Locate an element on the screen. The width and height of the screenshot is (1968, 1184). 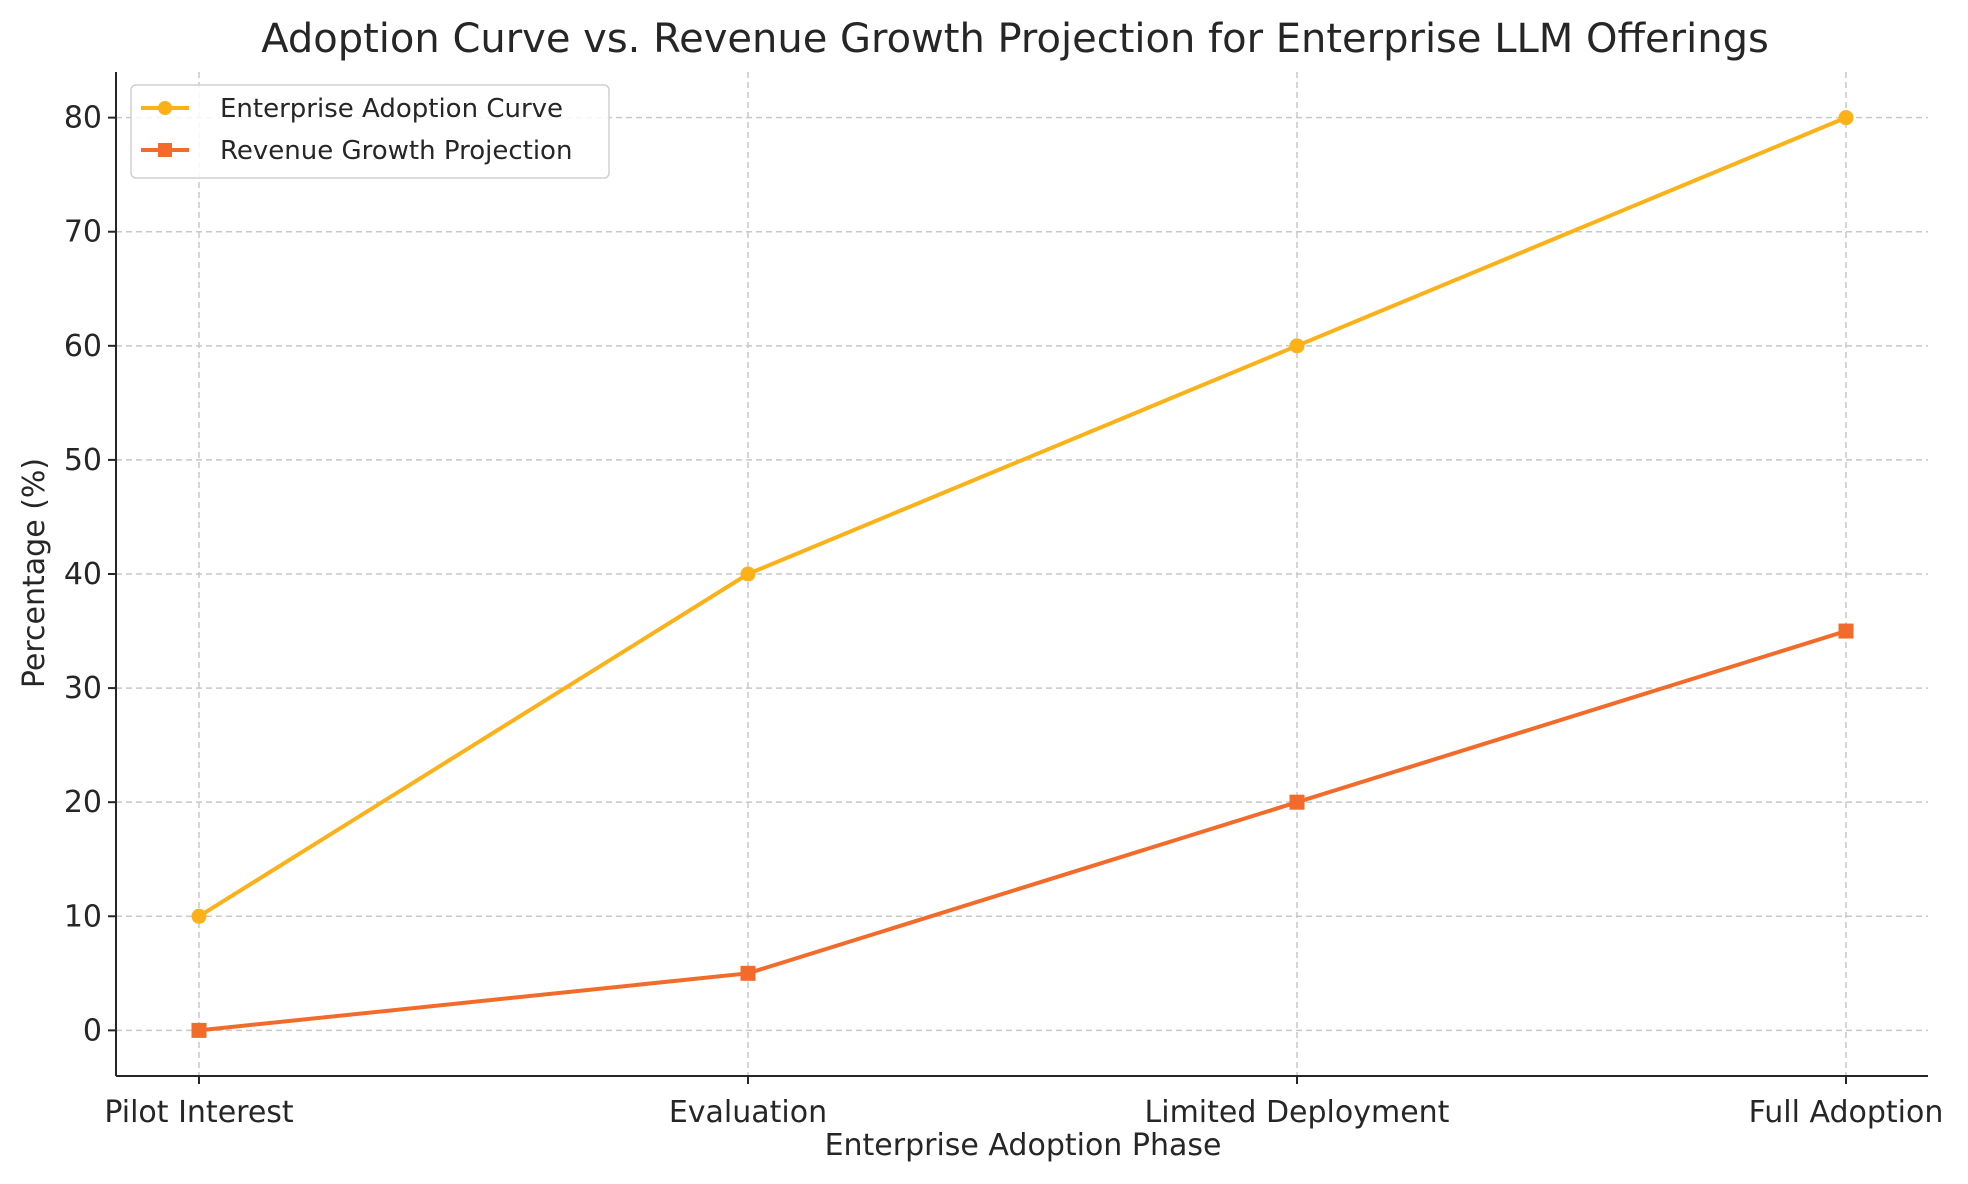
x-tick-label: Full Adoption is located at coordinates (1846, 1112).